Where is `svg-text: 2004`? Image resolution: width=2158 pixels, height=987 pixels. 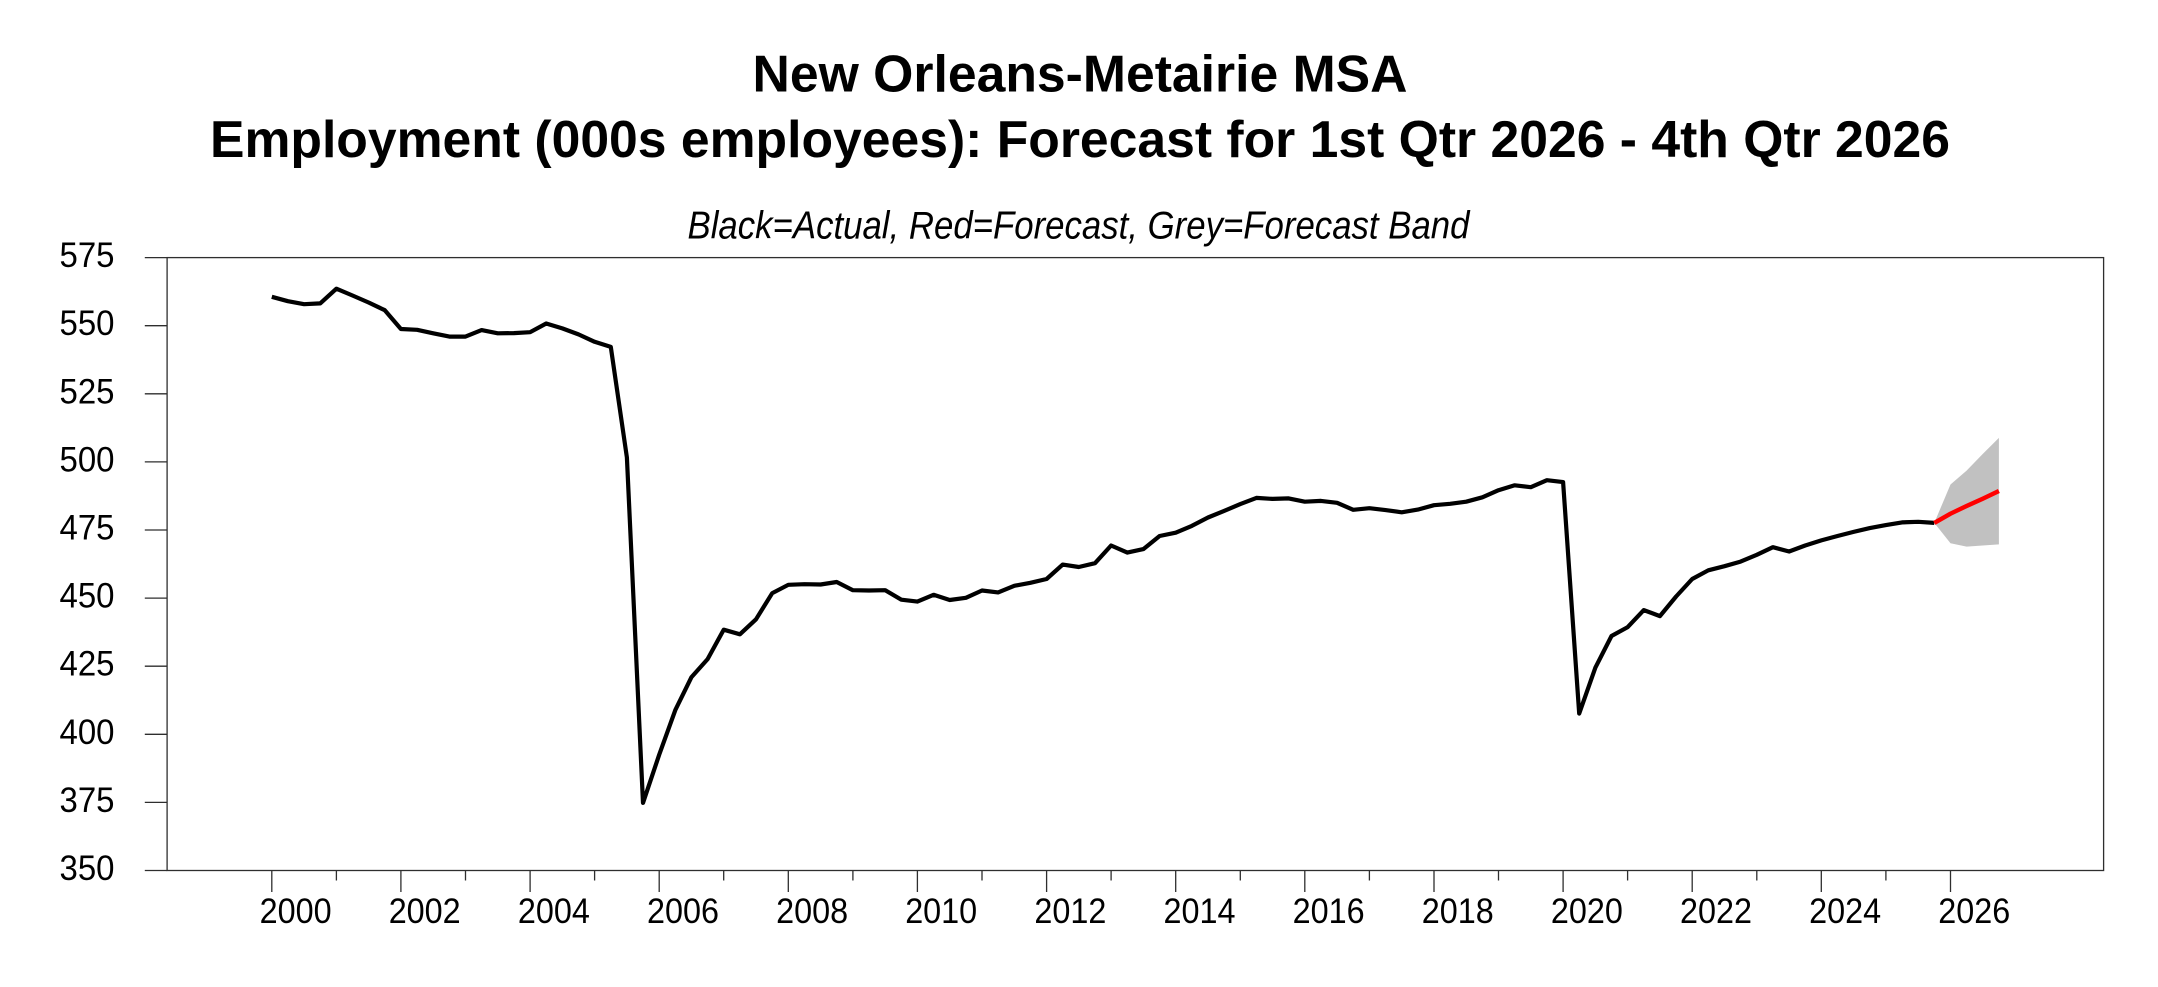 svg-text: 2004 is located at coordinates (554, 911).